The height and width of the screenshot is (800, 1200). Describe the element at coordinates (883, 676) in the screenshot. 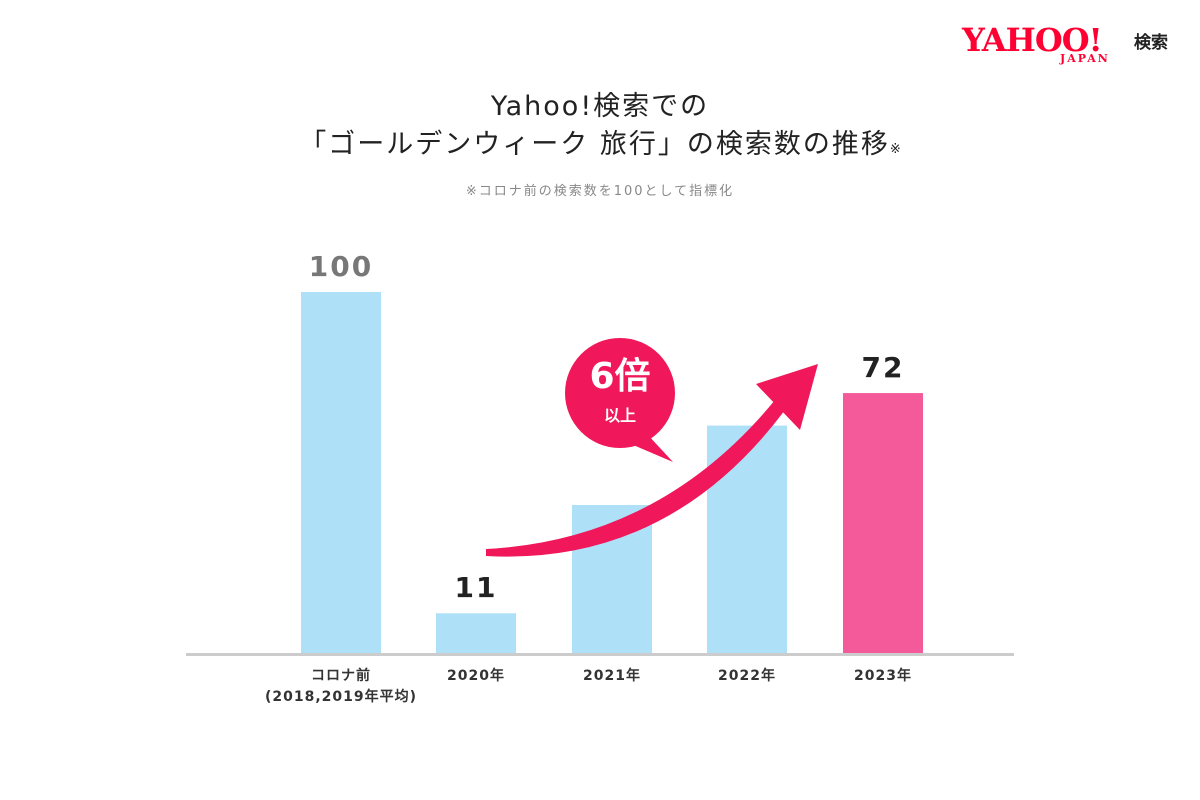

I see `category-label-4: 2023年` at that location.